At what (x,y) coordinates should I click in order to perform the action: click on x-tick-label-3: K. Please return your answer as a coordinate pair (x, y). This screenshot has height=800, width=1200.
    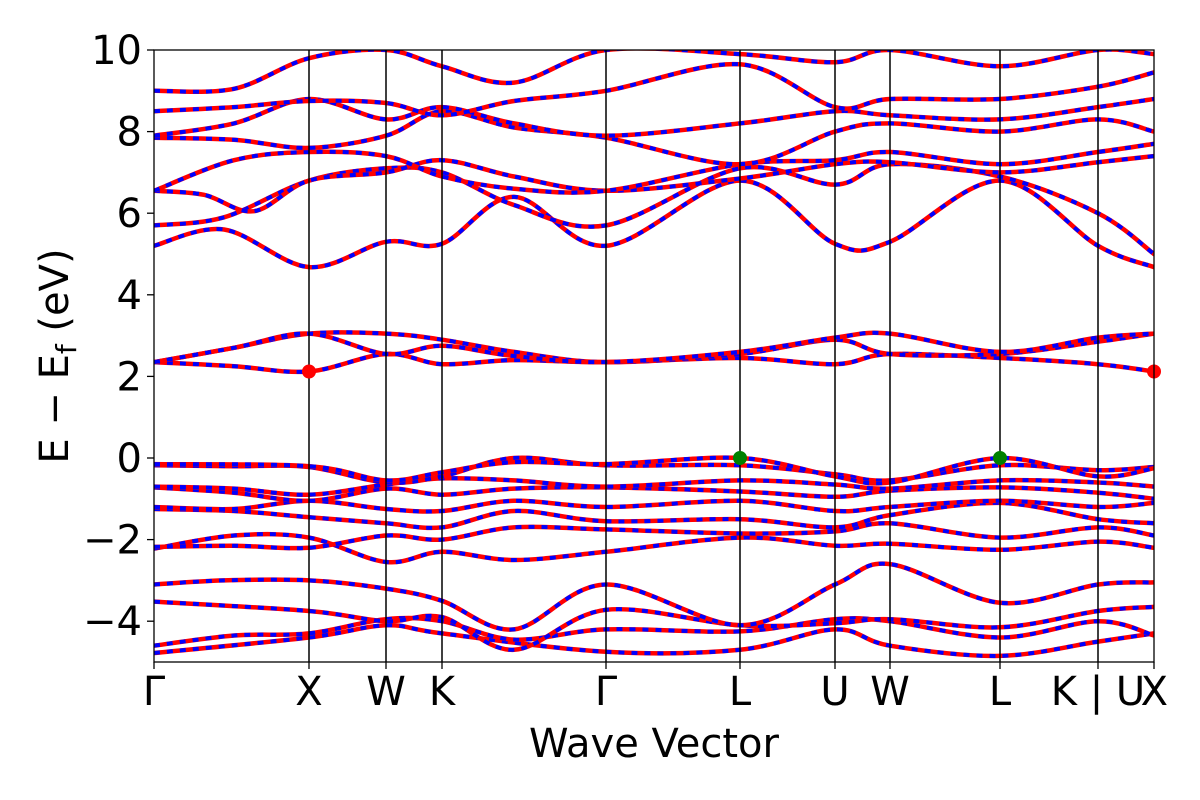
    Looking at the image, I should click on (443, 692).